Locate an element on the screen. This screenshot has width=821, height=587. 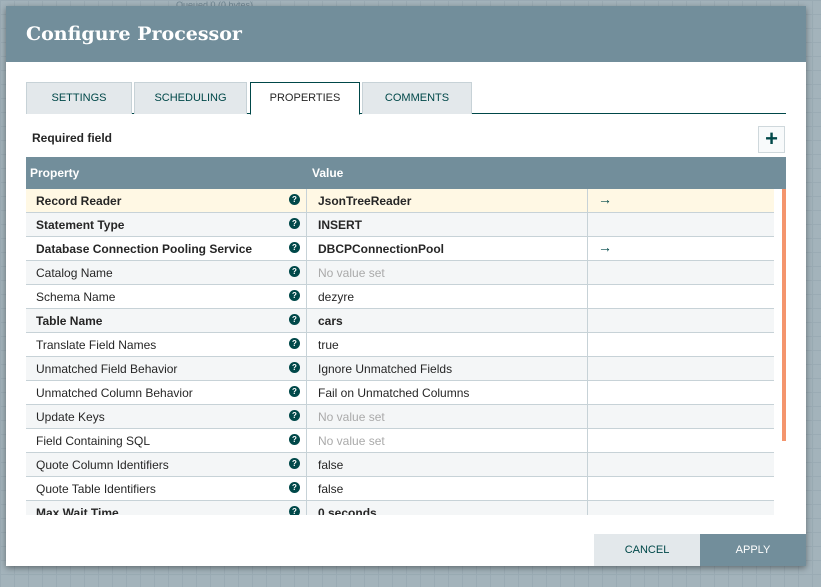
property-name: Database Connection Pooling Service is located at coordinates (144, 249).